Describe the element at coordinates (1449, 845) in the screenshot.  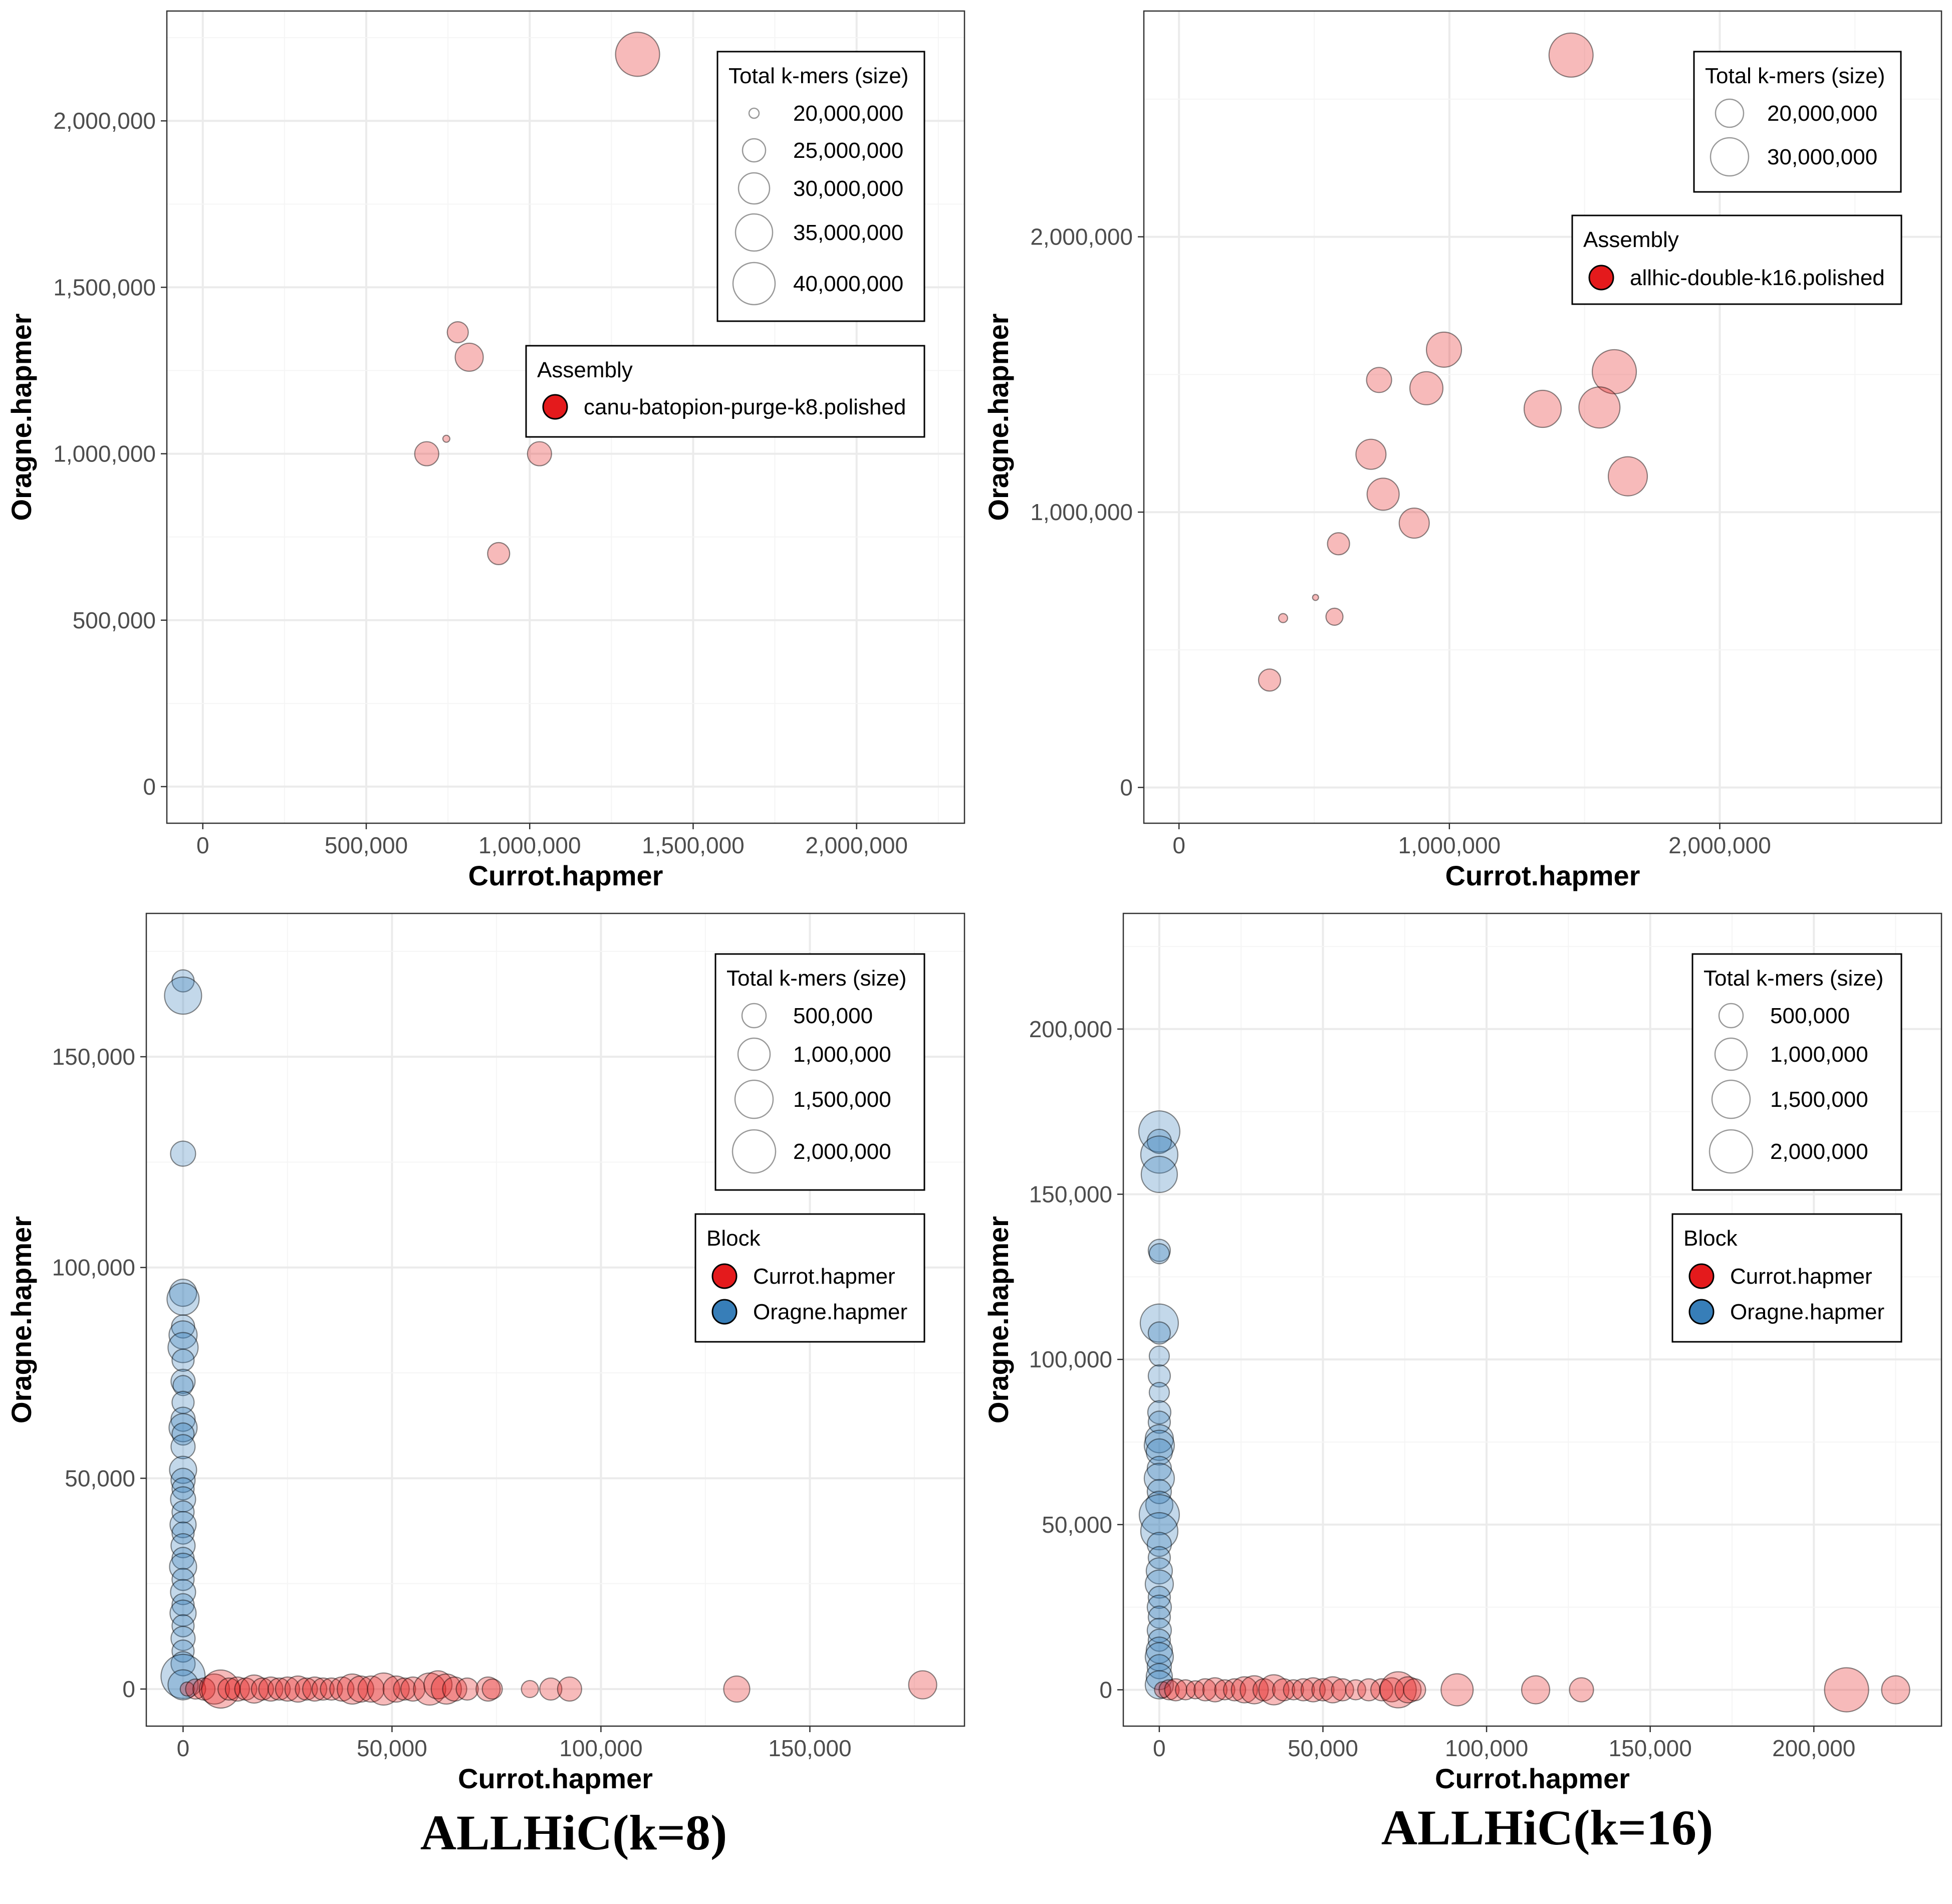
I see `x-tick-label: 1,000,000` at that location.